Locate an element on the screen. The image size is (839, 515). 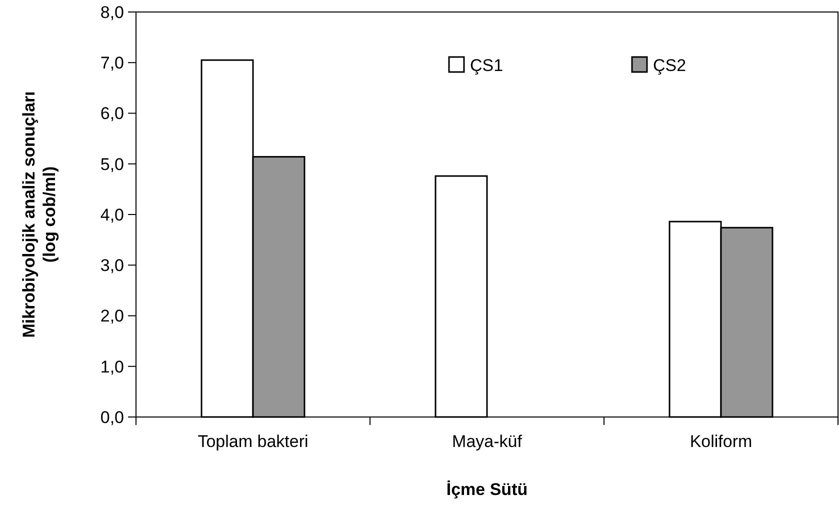
y-tick-label: 7,0 is located at coordinates (112, 63).